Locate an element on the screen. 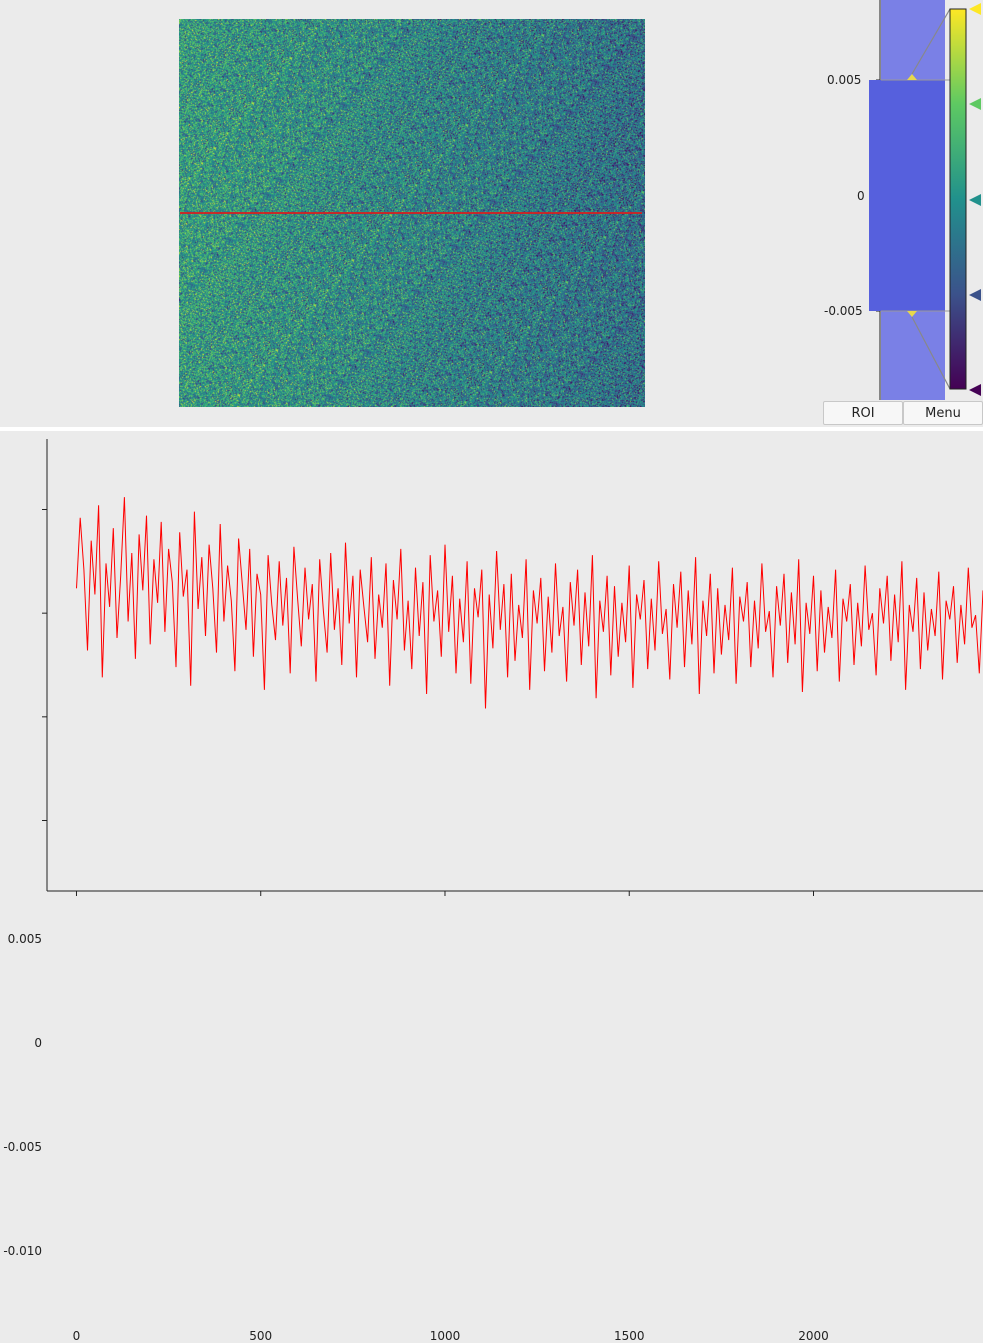 The height and width of the screenshot is (1343, 983). x-tick-label: 500 is located at coordinates (261, 1336).